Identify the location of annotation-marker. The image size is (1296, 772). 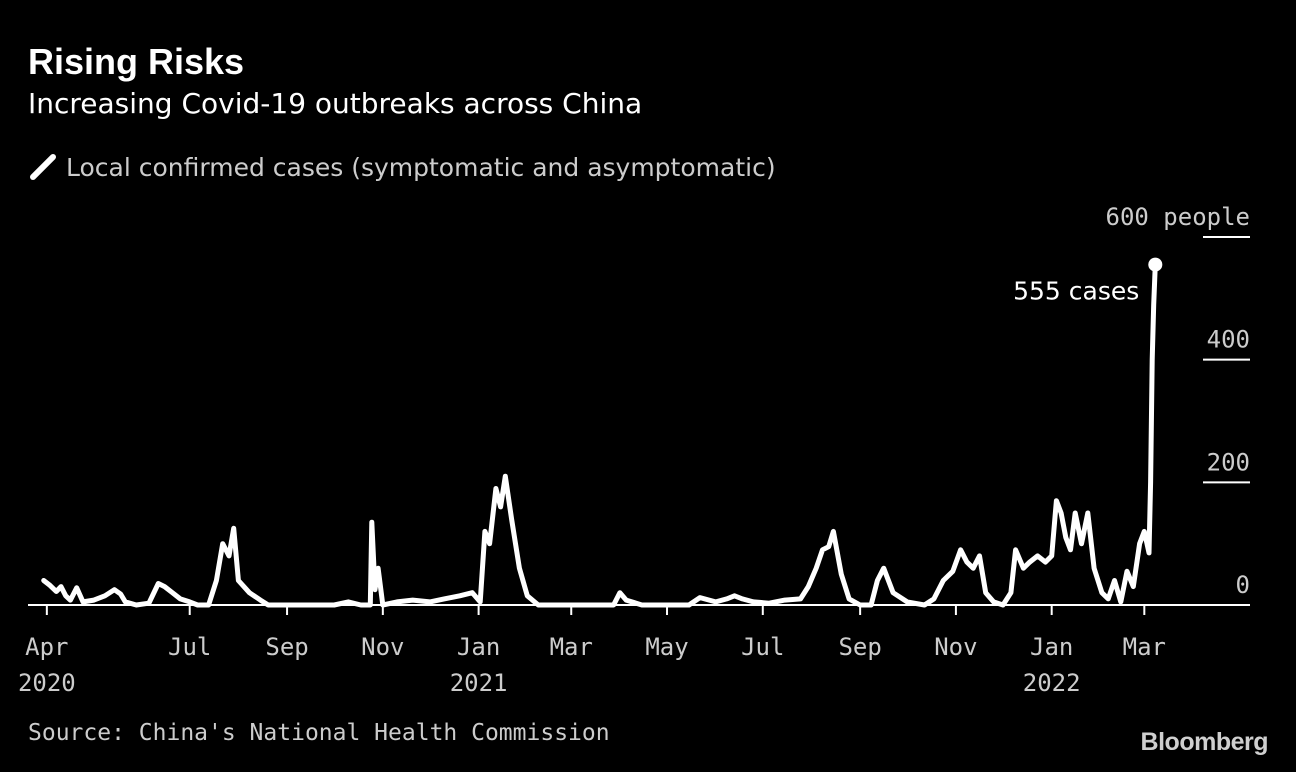
(1155, 264).